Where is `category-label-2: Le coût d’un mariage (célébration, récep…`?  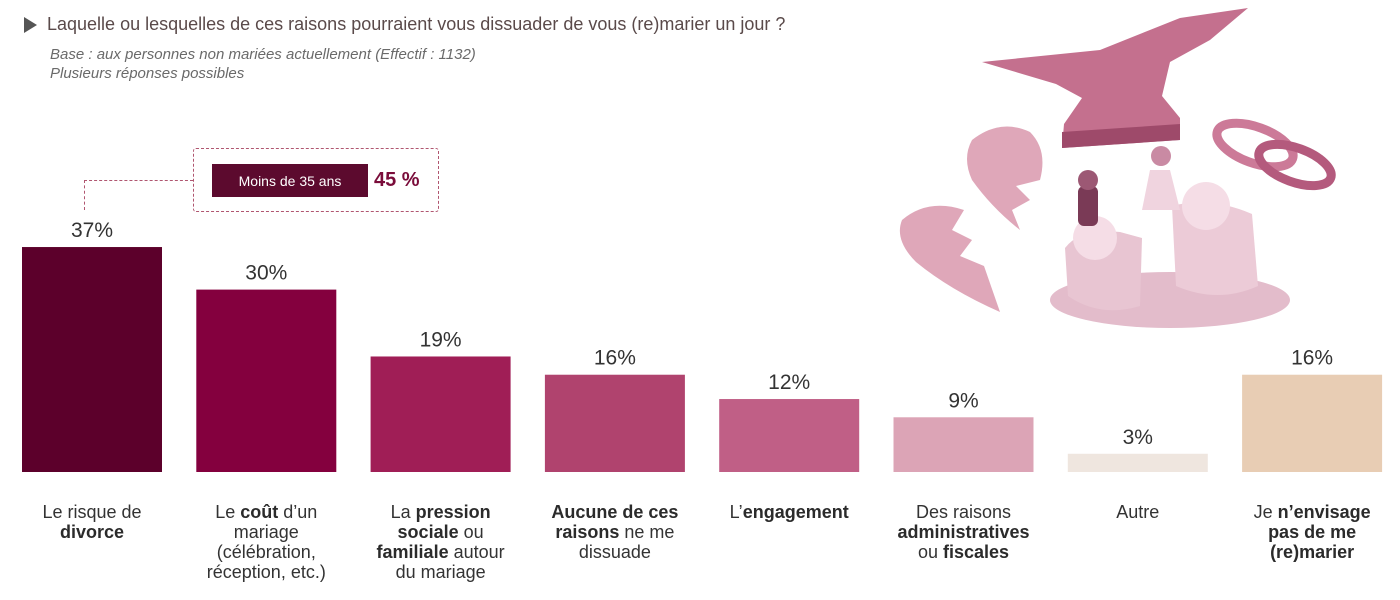 category-label-2: Le coût d’un mariage (célébration, récep… is located at coordinates (266, 542).